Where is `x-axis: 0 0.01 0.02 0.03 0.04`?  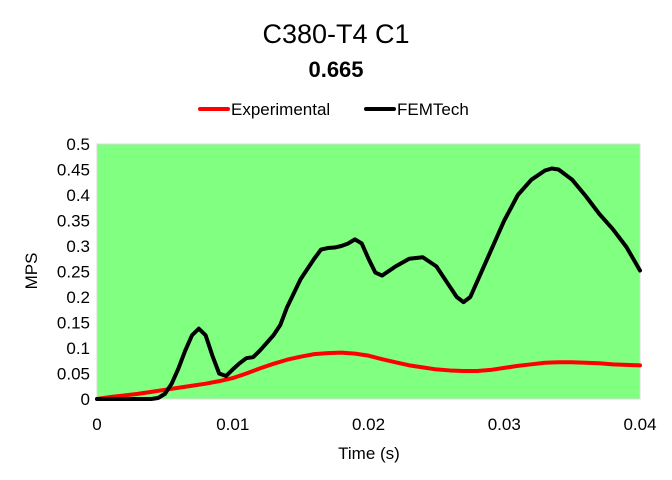
x-axis: 0 0.01 0.02 0.03 0.04 is located at coordinates (374, 424).